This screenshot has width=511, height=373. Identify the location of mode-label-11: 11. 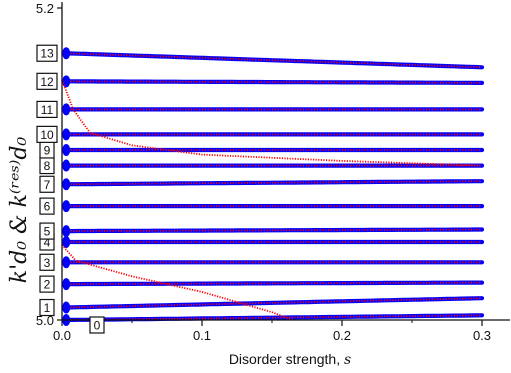
(47, 110).